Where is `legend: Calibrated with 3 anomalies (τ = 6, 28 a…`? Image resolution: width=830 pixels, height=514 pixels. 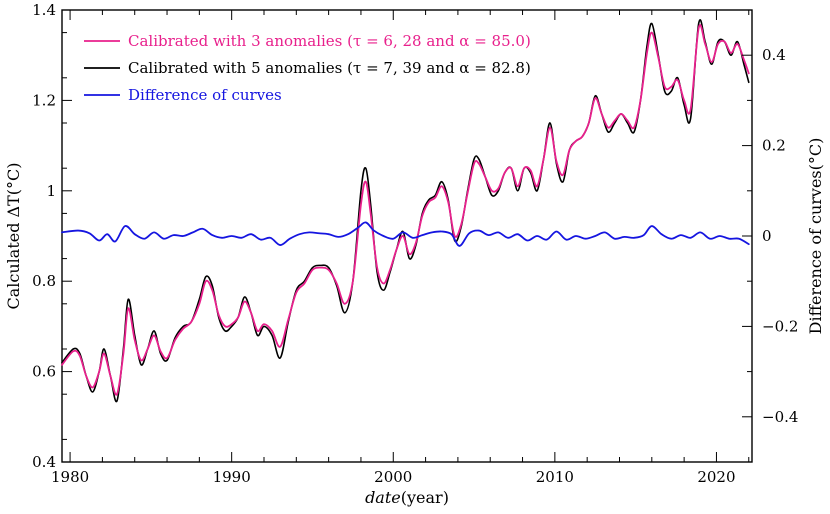
legend: Calibrated with 3 anomalies (τ = 6, 28 a… is located at coordinates (307, 68).